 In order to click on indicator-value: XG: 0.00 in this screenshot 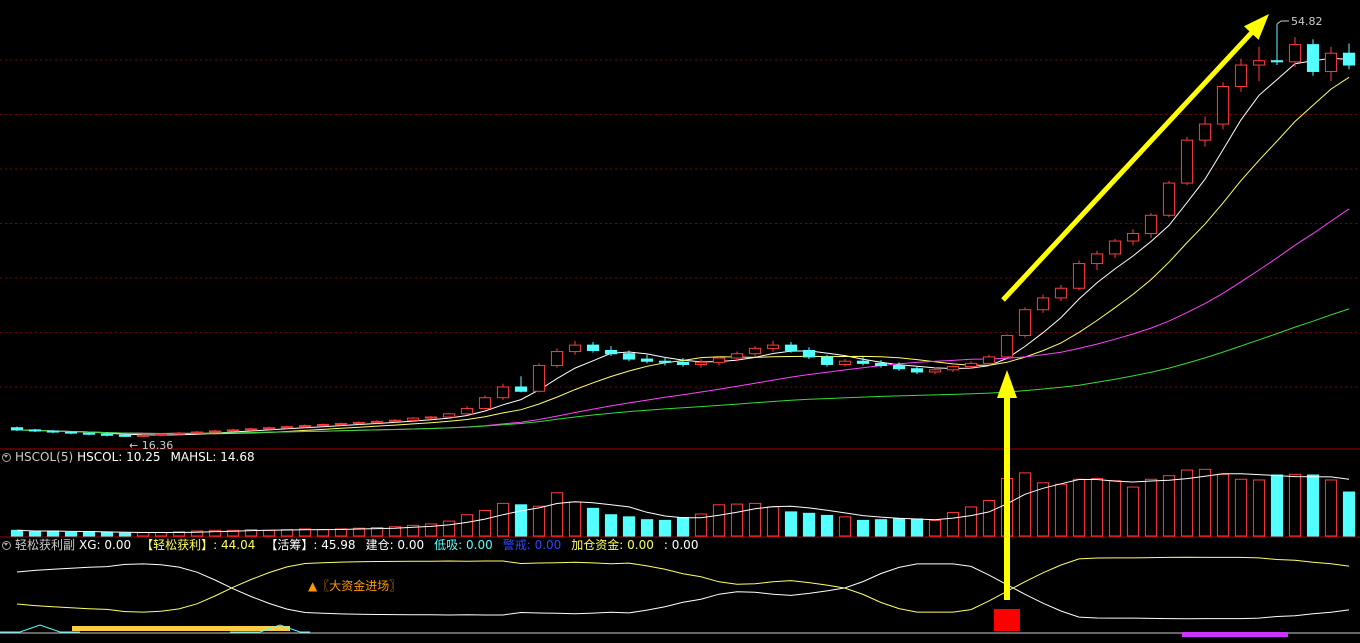, I will do `click(105, 545)`.